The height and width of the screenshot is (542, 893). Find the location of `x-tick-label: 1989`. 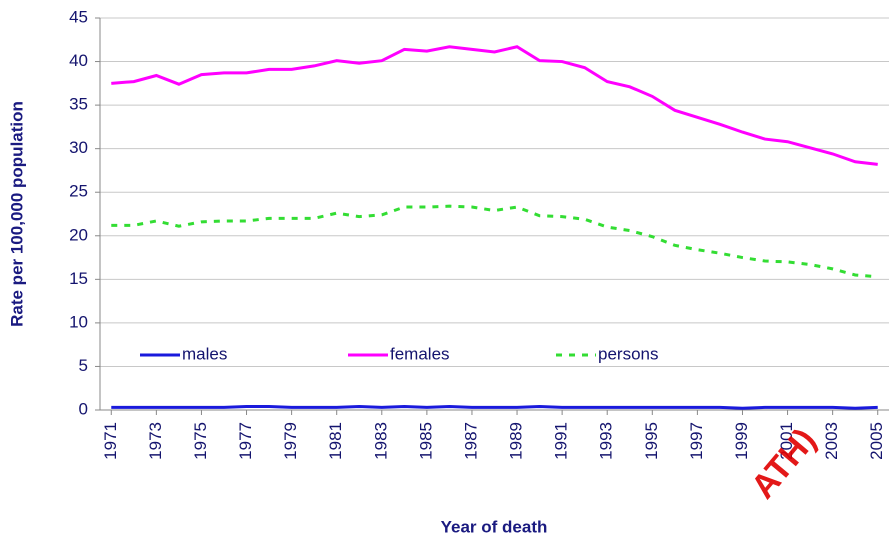

x-tick-label: 1989 is located at coordinates (516, 441).